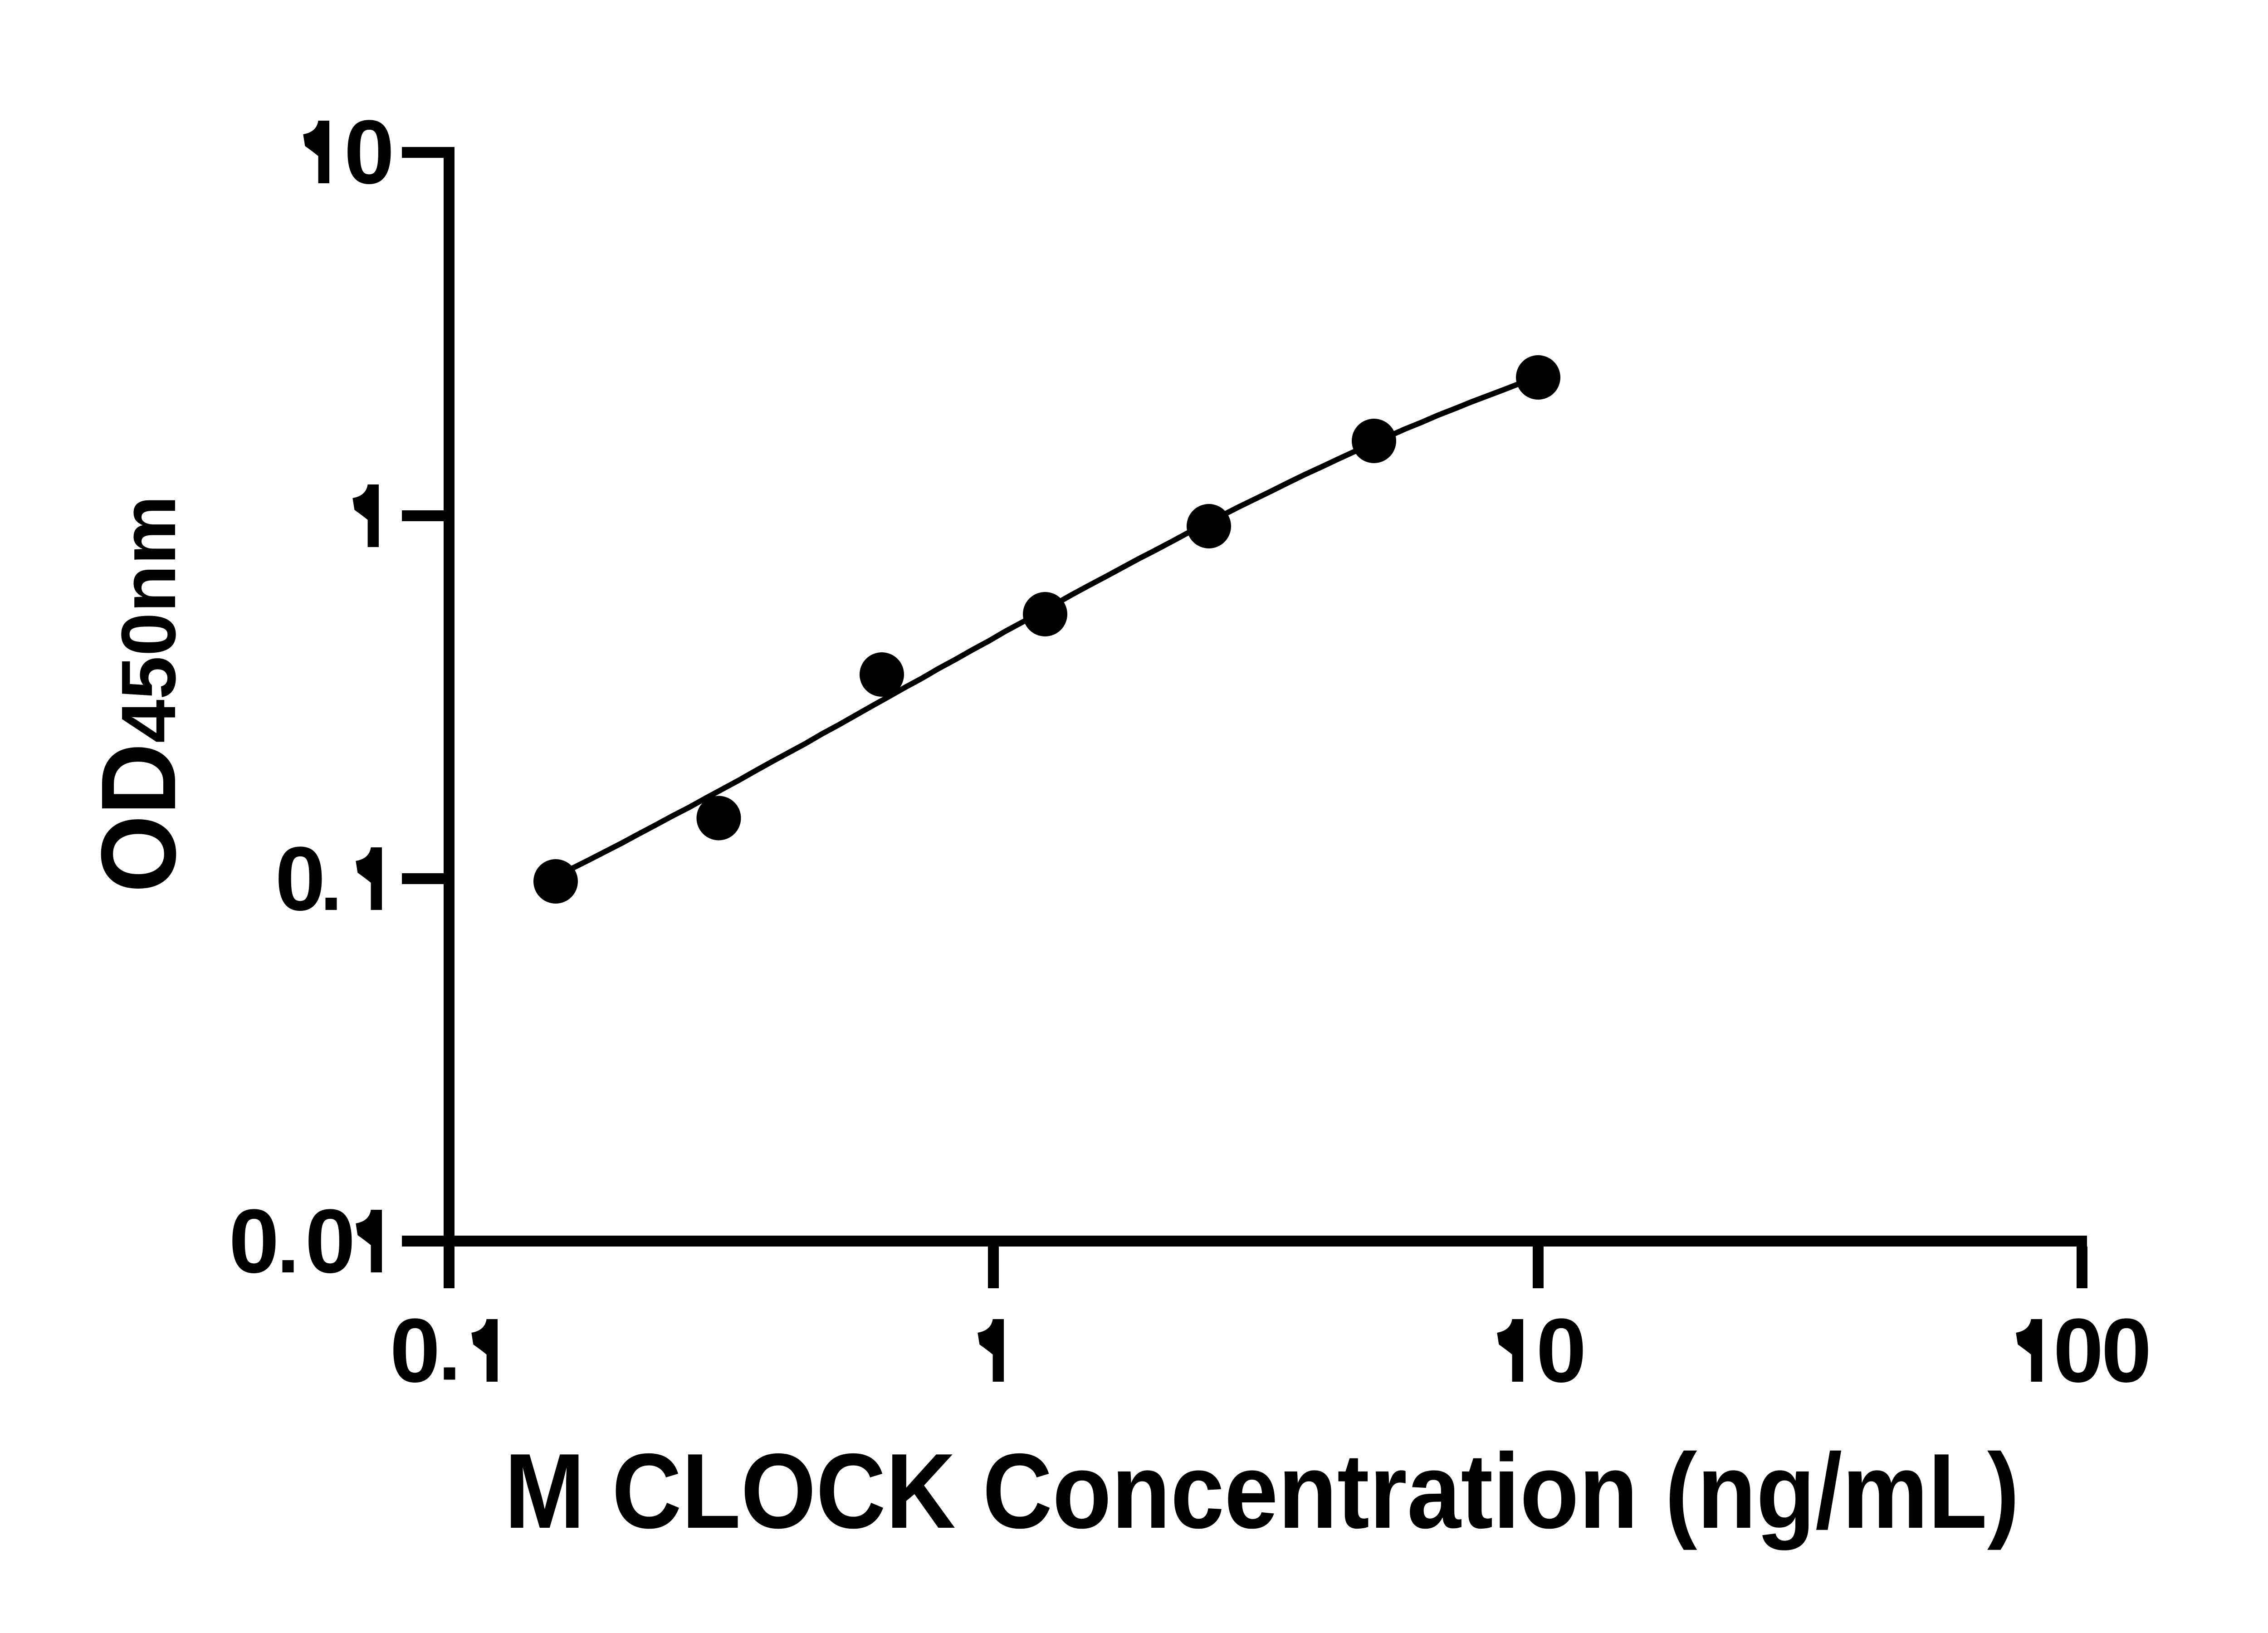 Image resolution: width=2268 pixels, height=1633 pixels. I want to click on svg-text: OD, so click(139, 818).